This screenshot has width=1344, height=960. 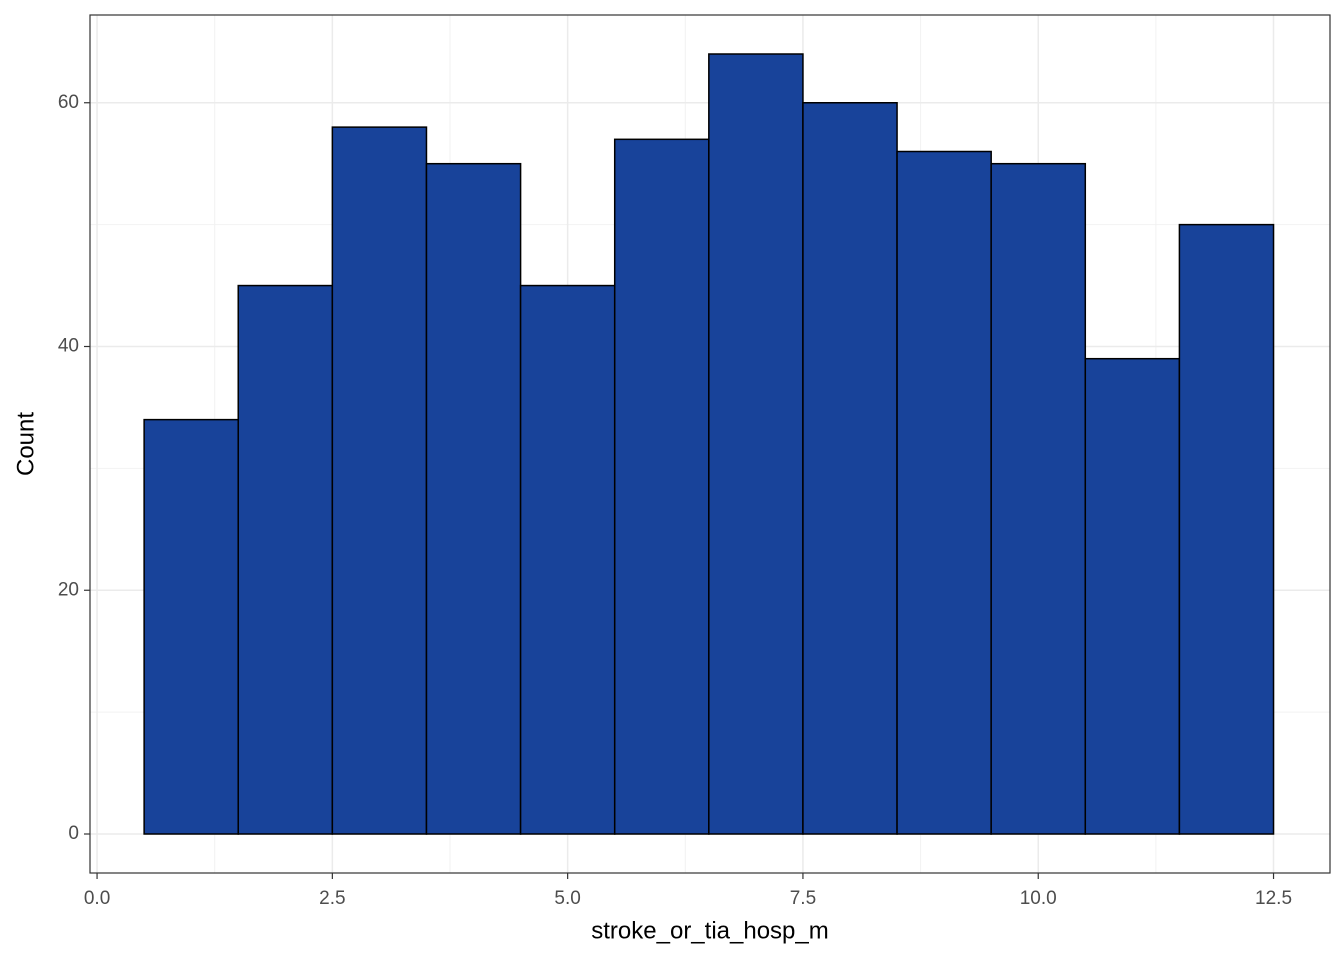 I want to click on x-tick-label: 12.5, so click(x=1273, y=898).